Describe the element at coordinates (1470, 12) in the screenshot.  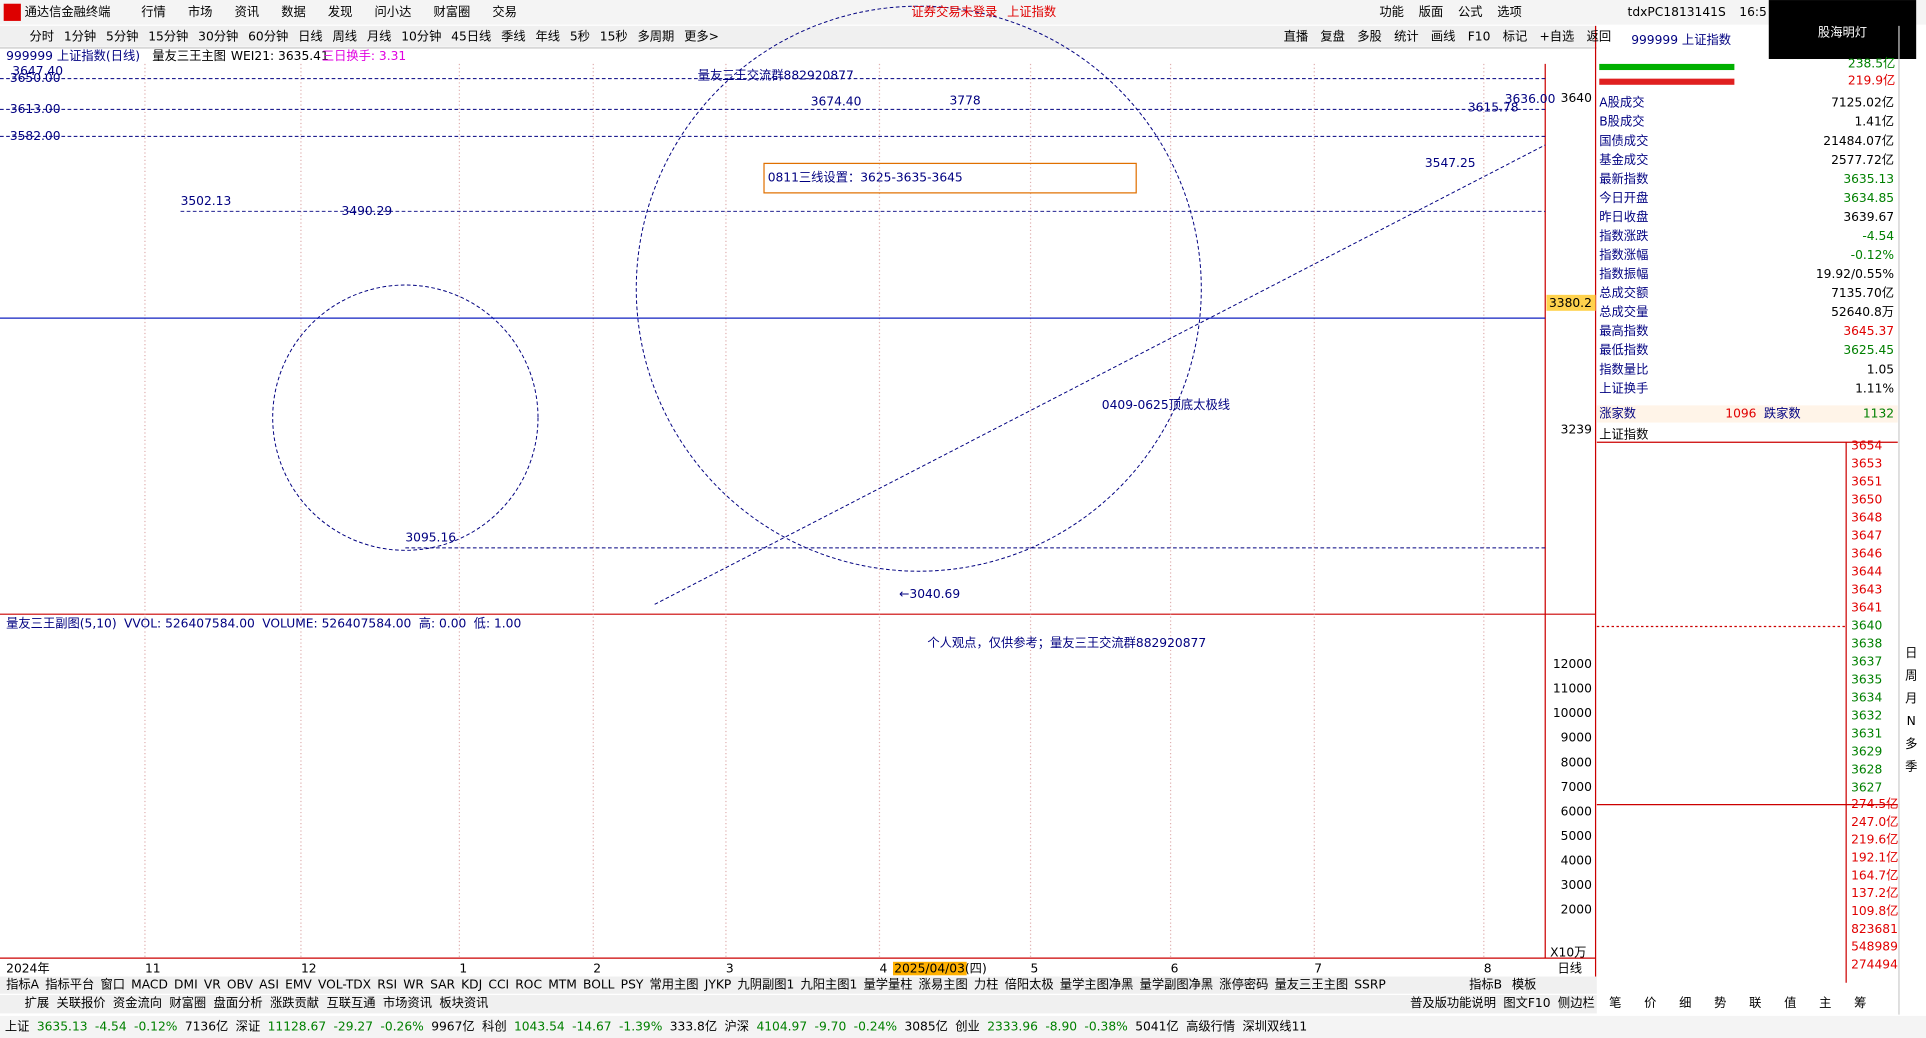
I see `menu-item: 公式` at that location.